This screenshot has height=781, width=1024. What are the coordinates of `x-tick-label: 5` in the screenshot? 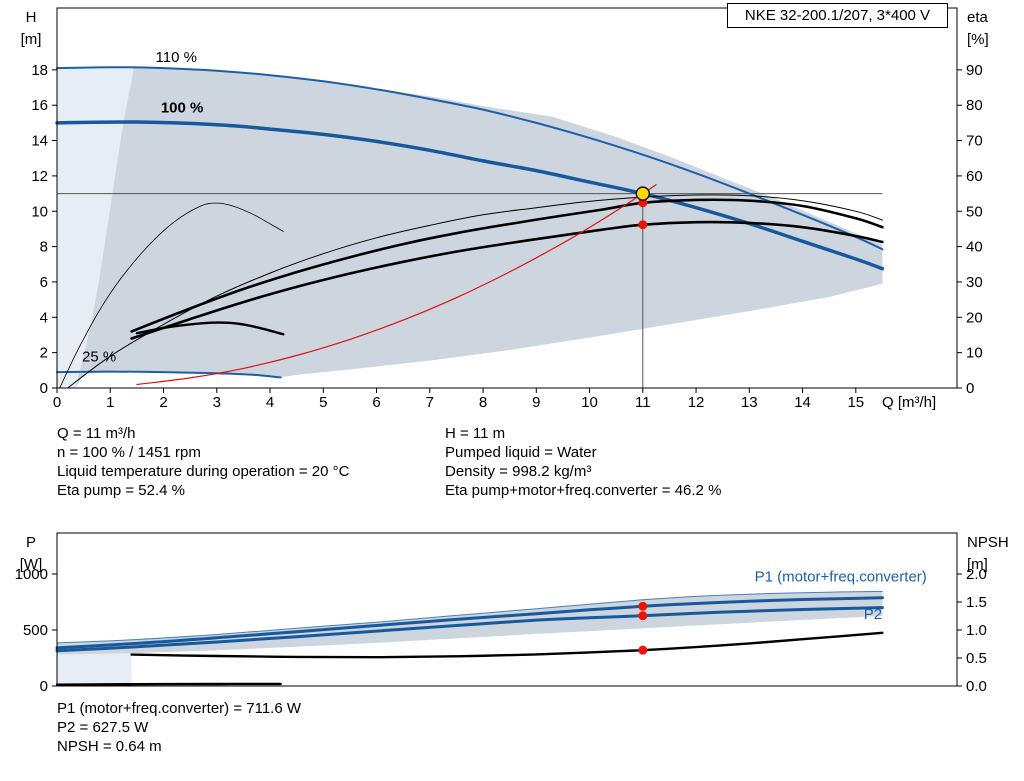 It's located at (323, 402).